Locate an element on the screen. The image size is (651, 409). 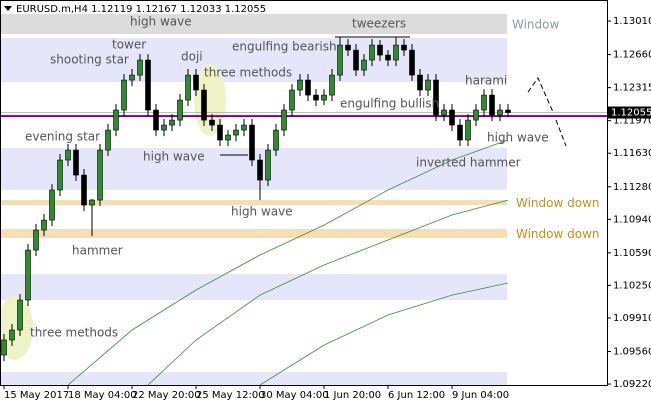
x-tick-label: 25 May 12:00 is located at coordinates (230, 395).